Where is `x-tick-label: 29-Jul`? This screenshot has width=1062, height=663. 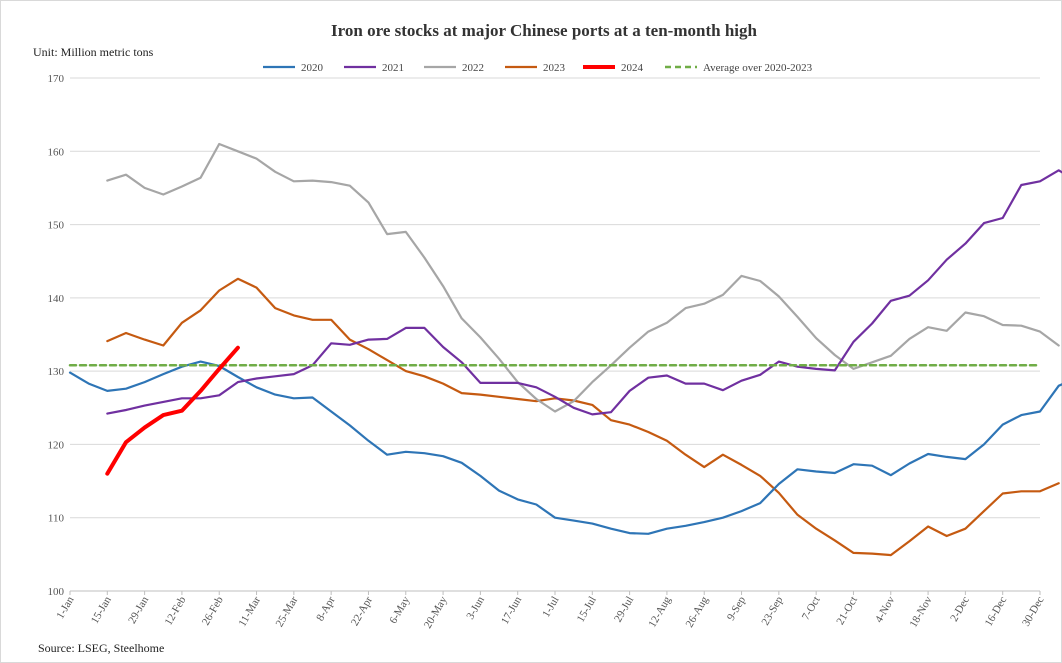
x-tick-label: 29-Jul is located at coordinates (624, 610).